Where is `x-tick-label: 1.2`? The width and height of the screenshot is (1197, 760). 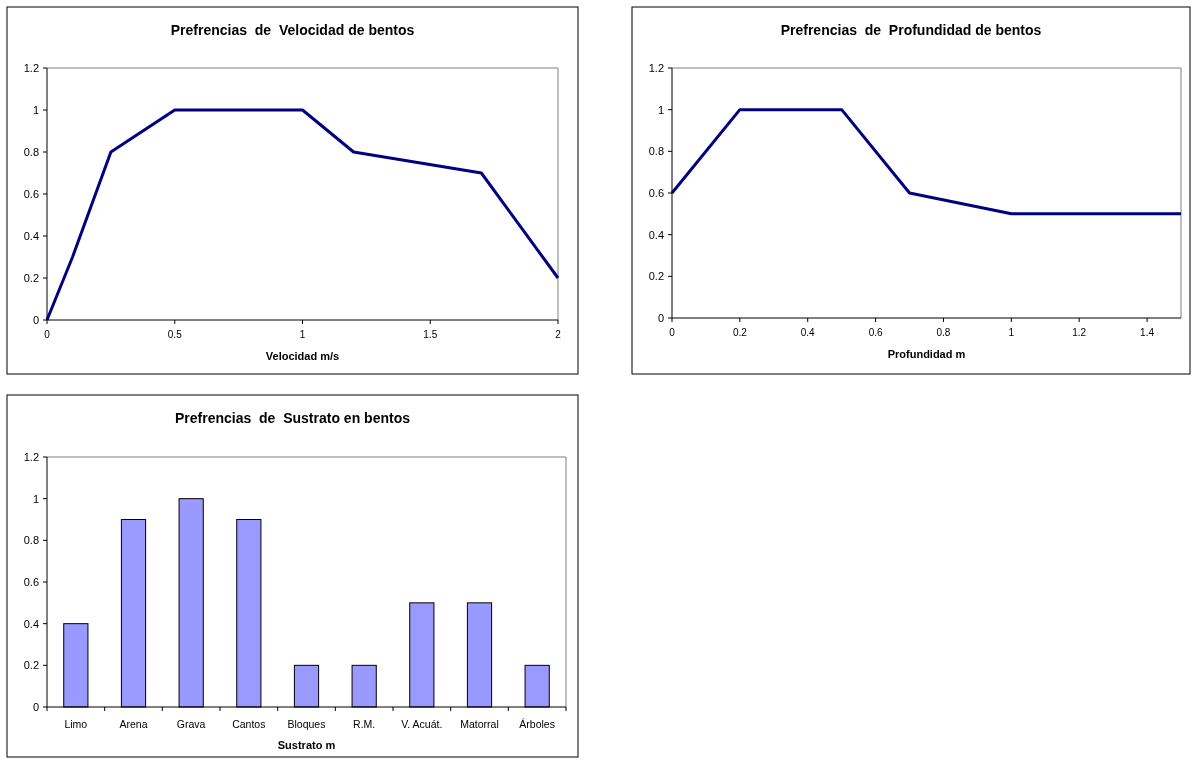 x-tick-label: 1.2 is located at coordinates (1079, 332).